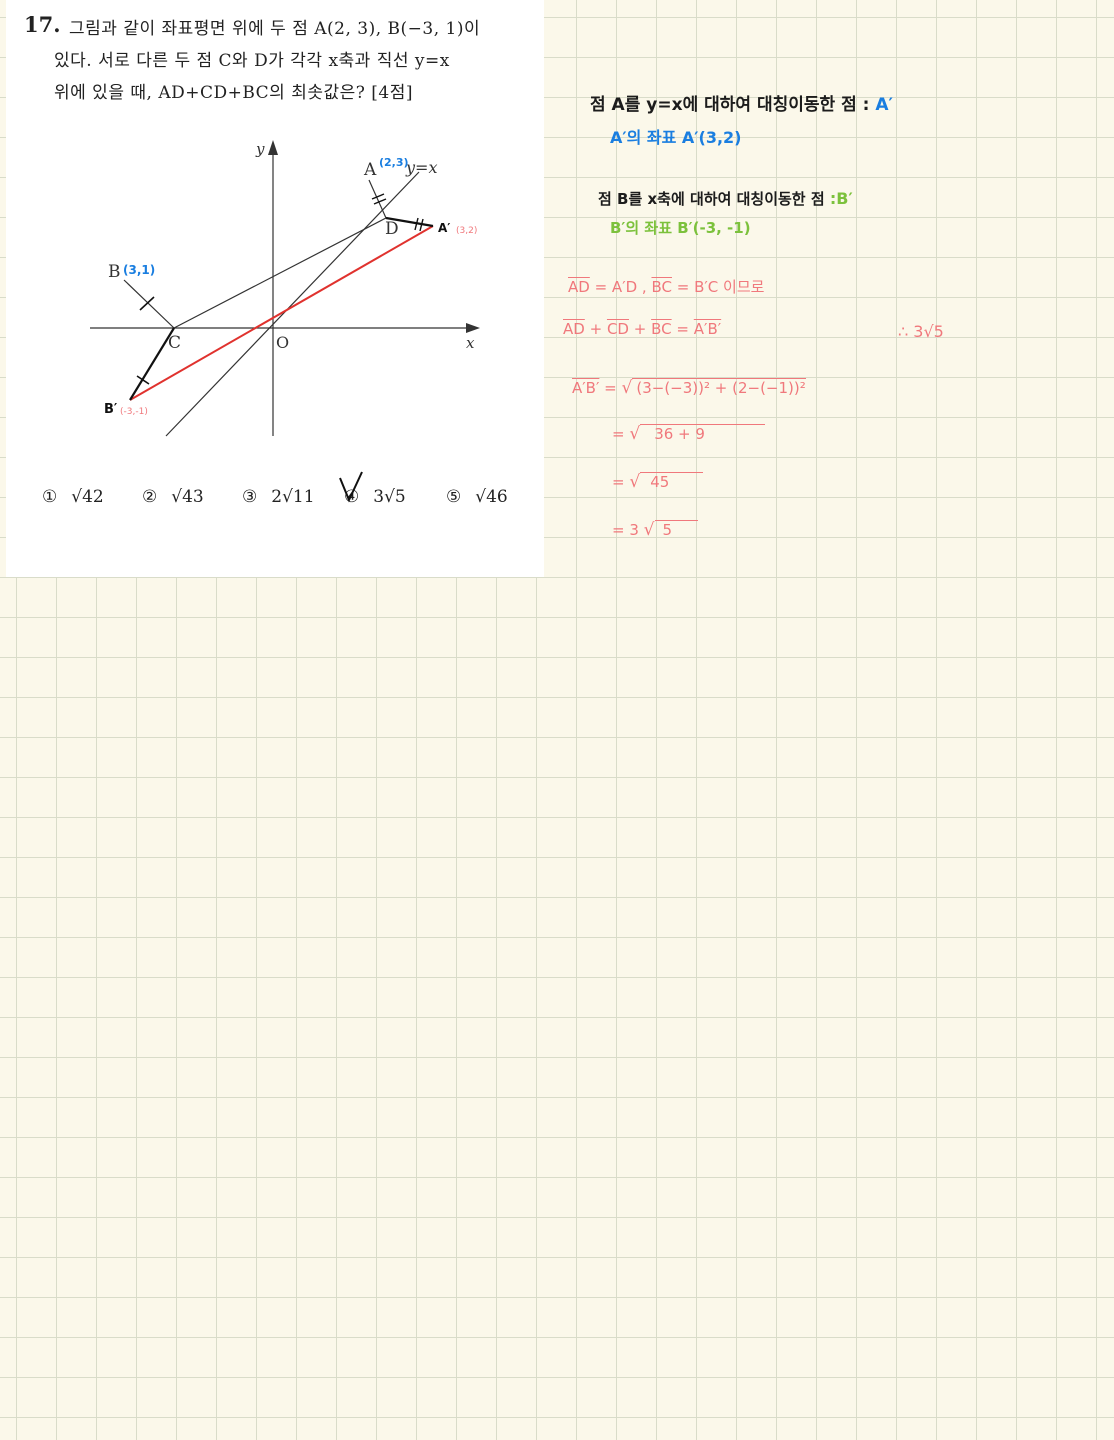  Describe the element at coordinates (278, 497) in the screenshot. I see `choice-3: ③ 2√11` at that location.